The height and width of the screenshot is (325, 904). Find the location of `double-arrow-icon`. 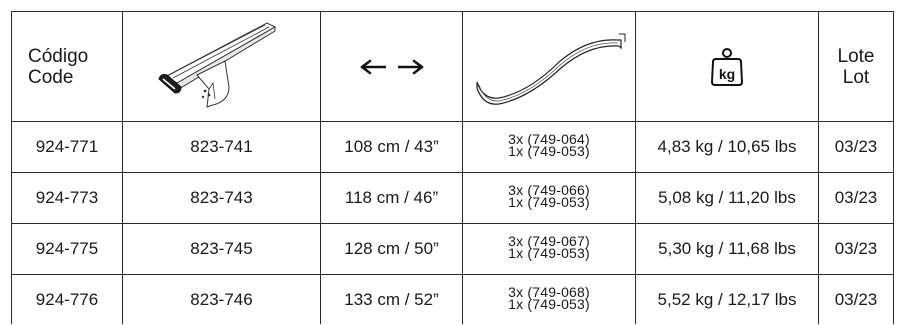

double-arrow-icon is located at coordinates (391, 66).